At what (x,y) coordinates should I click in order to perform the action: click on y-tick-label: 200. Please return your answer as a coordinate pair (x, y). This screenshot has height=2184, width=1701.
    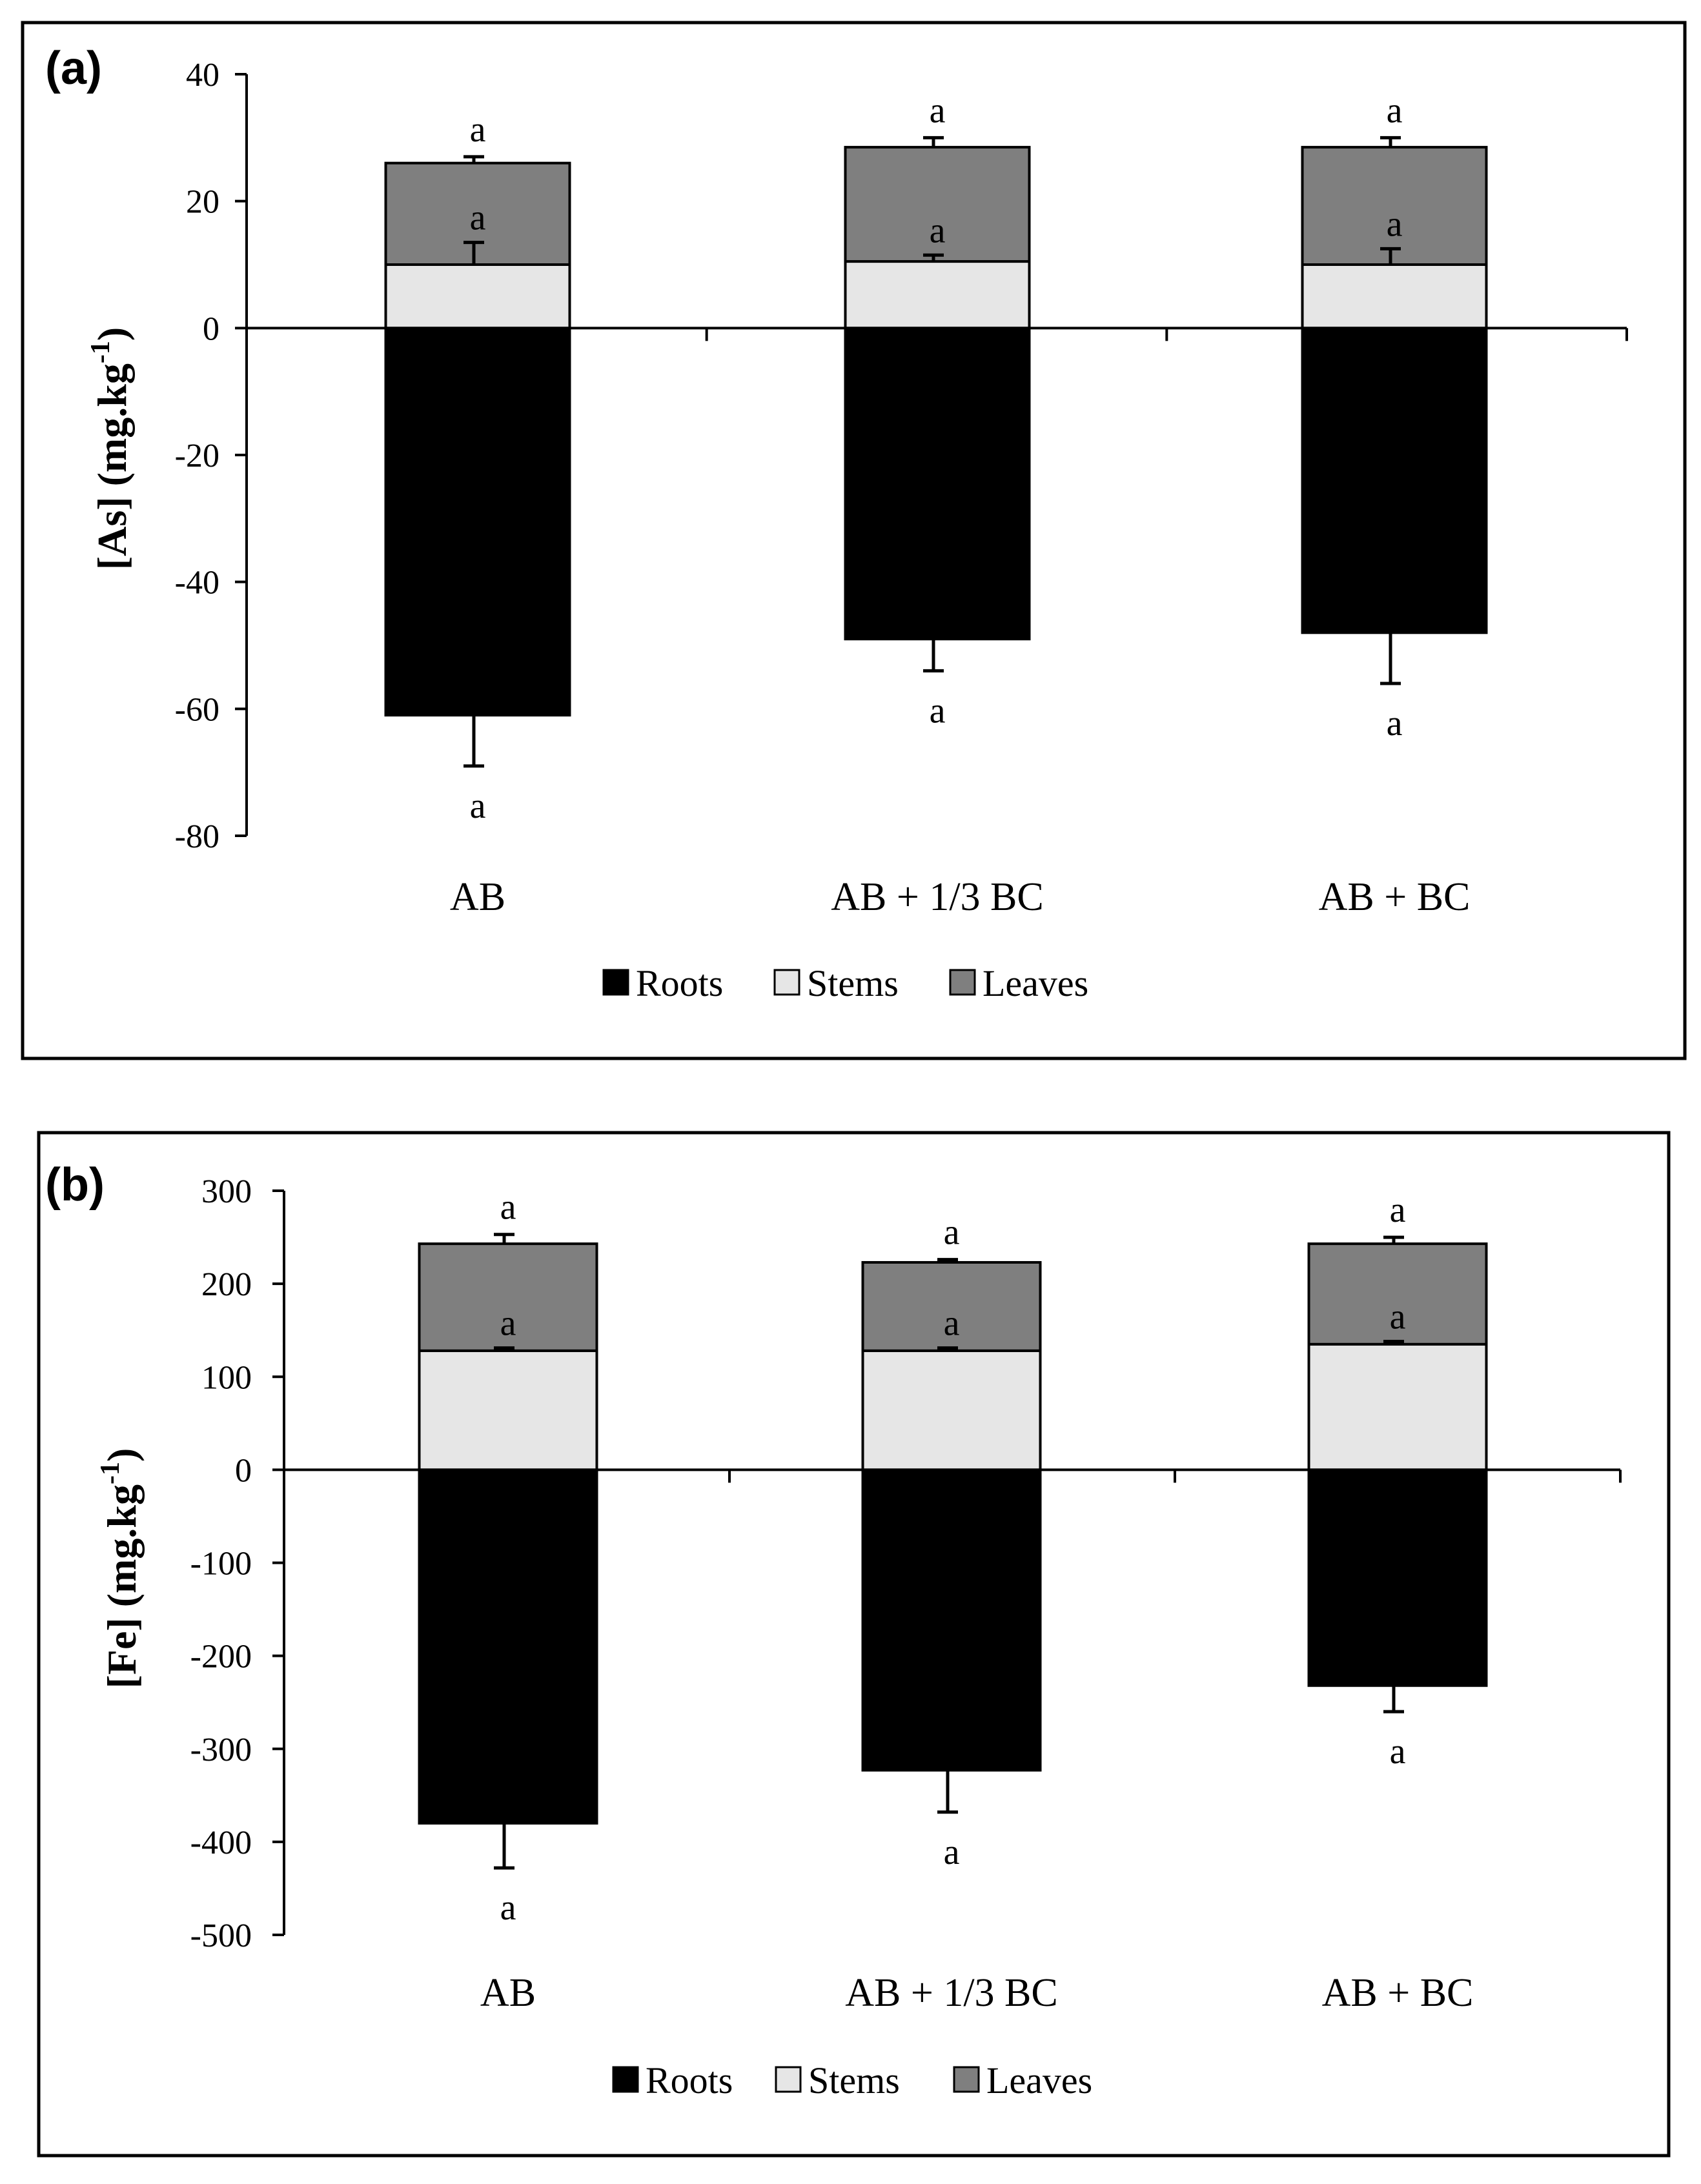
    Looking at the image, I should click on (226, 1284).